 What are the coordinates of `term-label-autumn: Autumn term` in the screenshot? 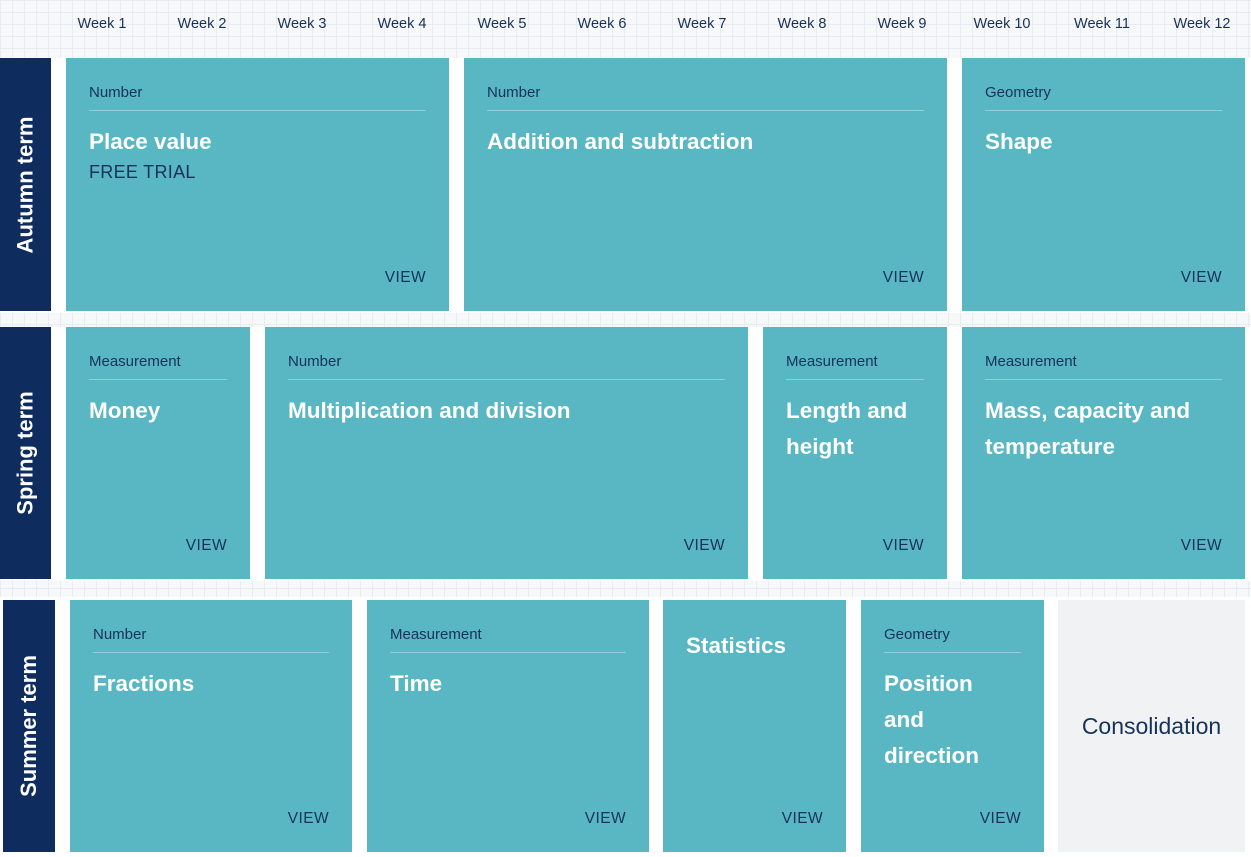 It's located at (25, 184).